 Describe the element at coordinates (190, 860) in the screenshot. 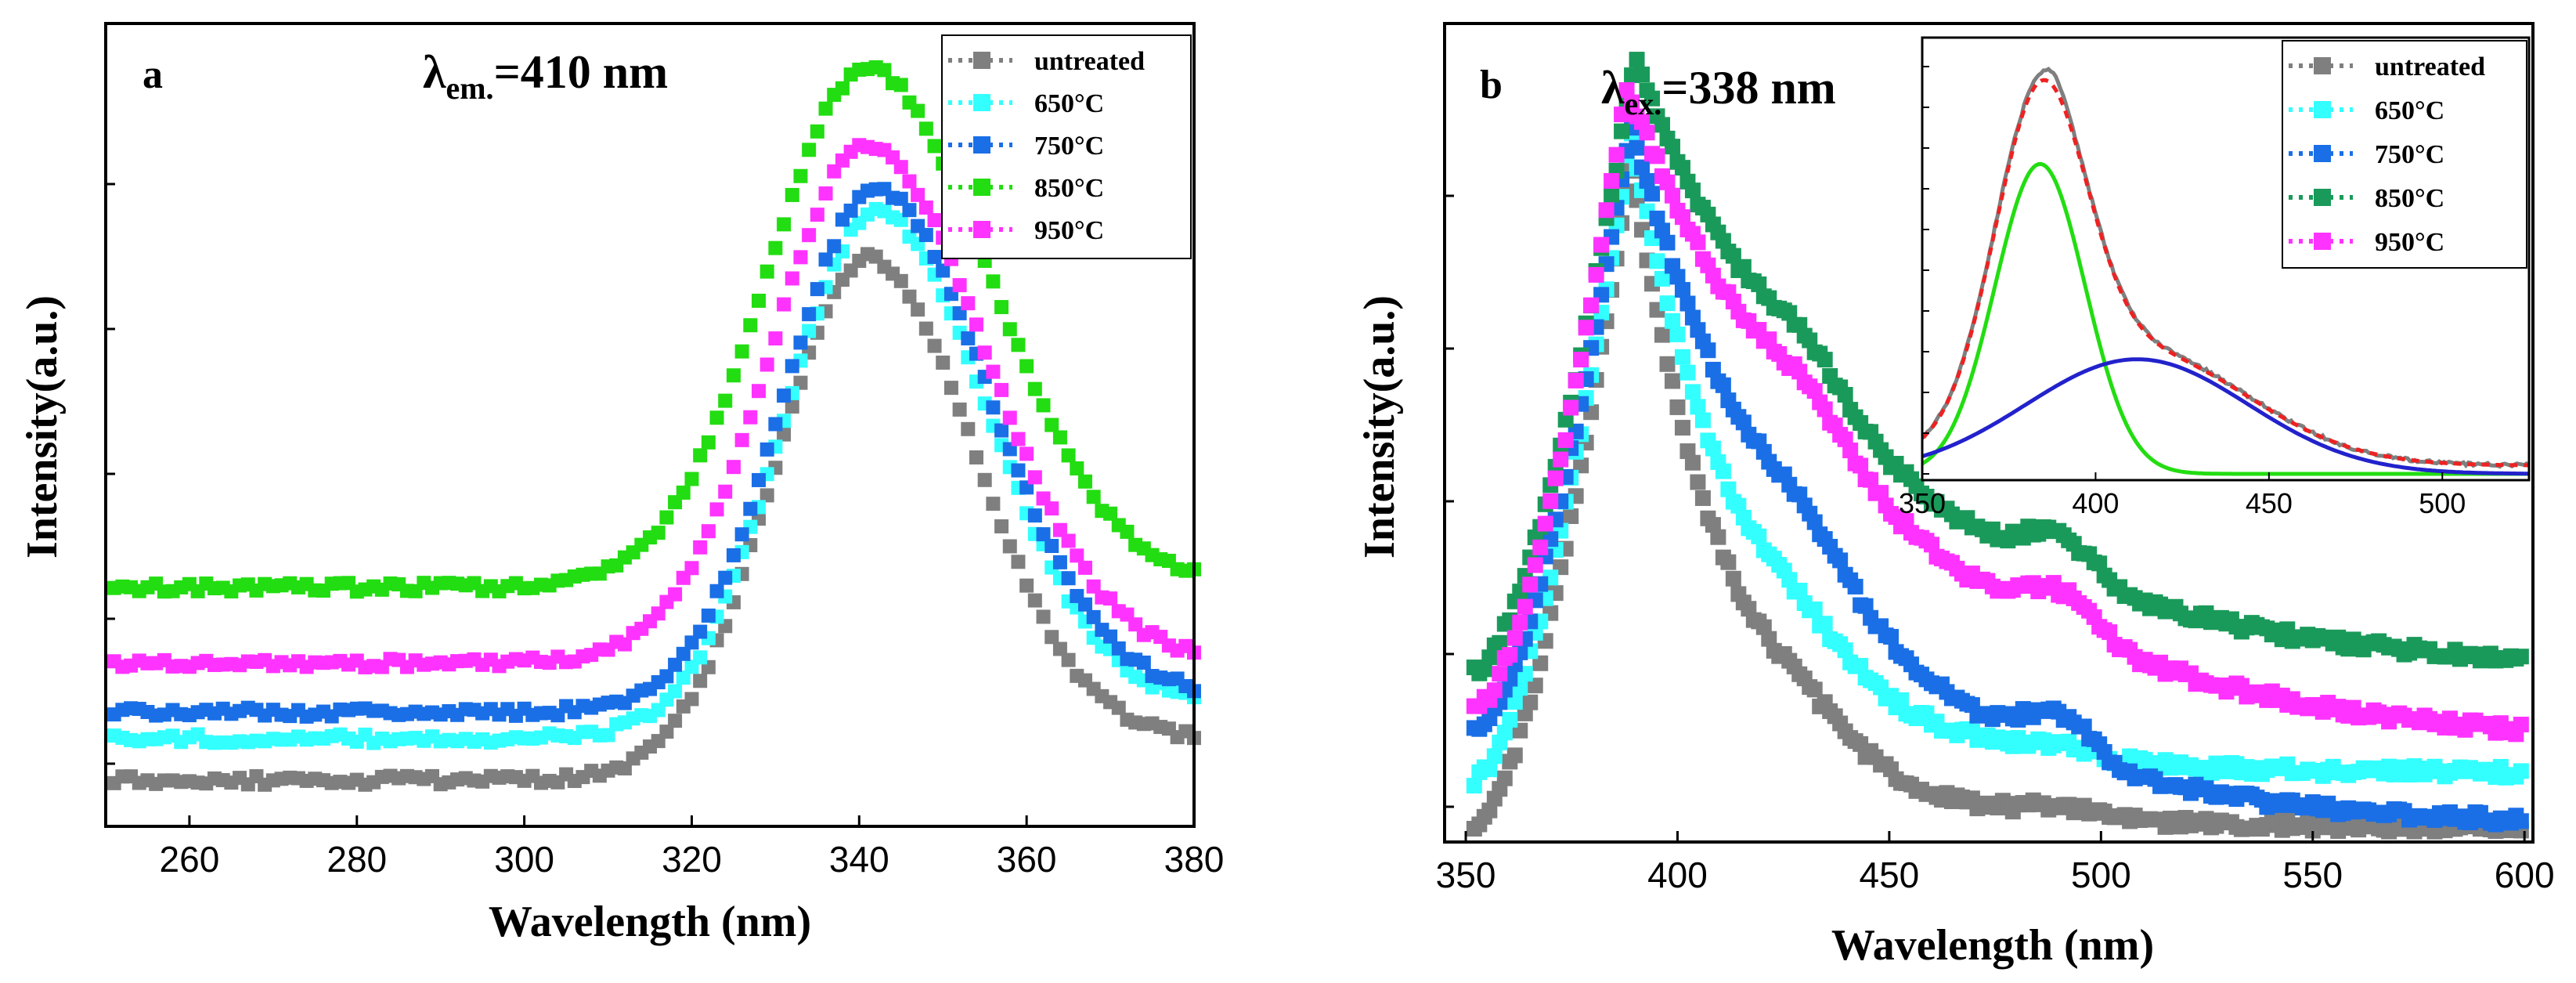

I see `x-tick-label: 260` at that location.